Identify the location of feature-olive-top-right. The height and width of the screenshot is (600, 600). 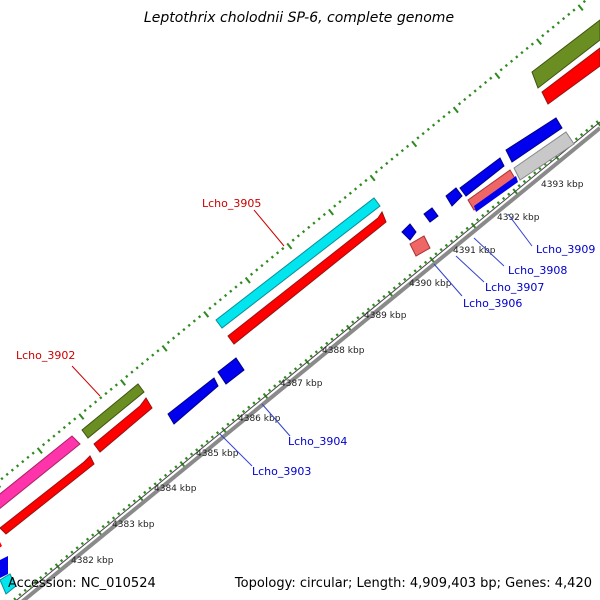
(565, 54).